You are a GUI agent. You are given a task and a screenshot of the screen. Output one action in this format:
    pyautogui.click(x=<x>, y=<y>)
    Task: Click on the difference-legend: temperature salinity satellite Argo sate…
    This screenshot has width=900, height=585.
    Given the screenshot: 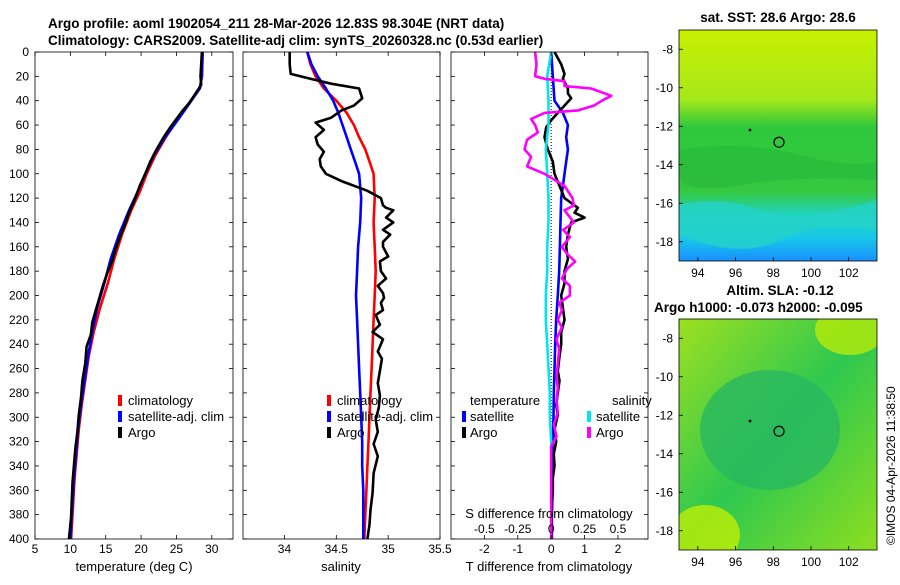 What is the action you would take?
    pyautogui.click(x=557, y=416)
    